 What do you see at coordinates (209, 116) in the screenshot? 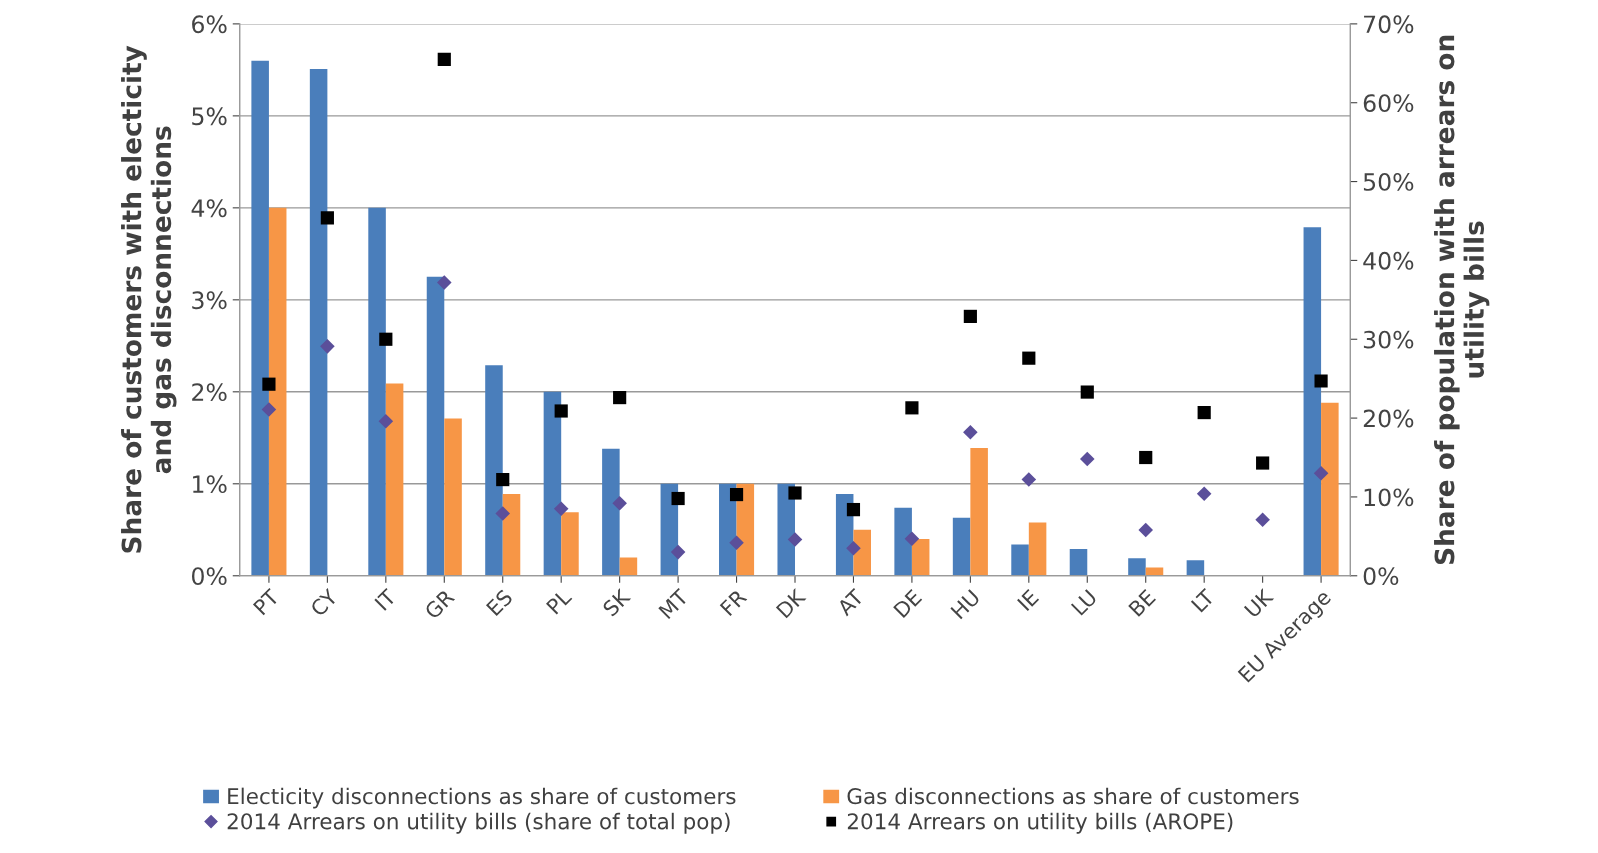
I see `y-tick-label: 5%` at bounding box center [209, 116].